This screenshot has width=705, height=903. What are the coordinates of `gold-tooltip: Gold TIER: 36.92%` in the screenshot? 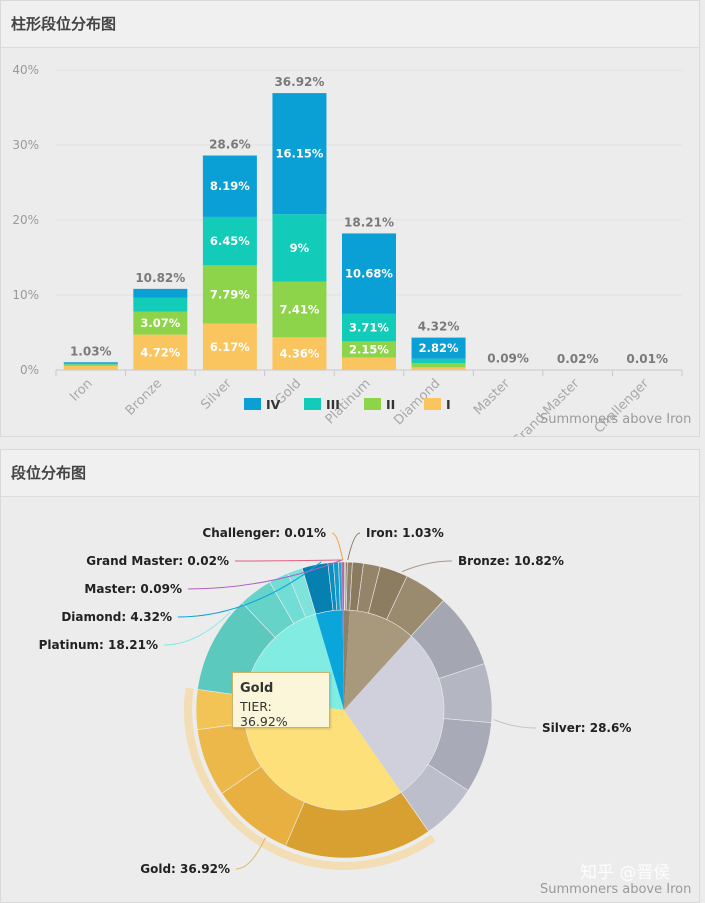 It's located at (281, 700).